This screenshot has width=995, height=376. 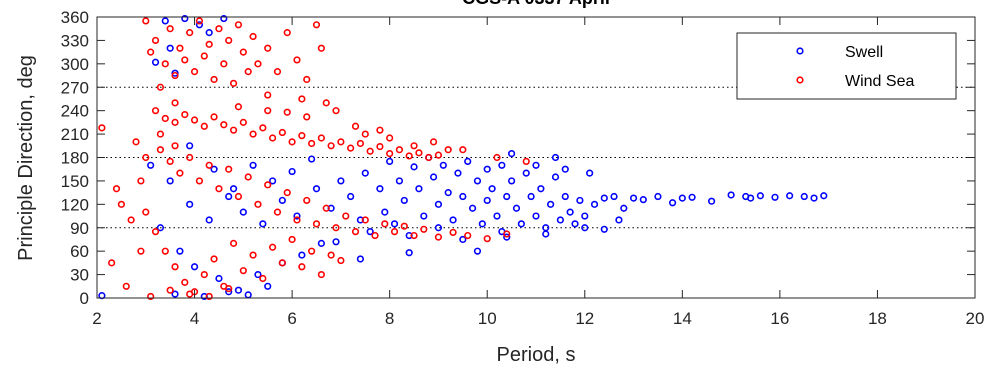 What do you see at coordinates (194, 318) in the screenshot?
I see `x-tick-label: 4` at bounding box center [194, 318].